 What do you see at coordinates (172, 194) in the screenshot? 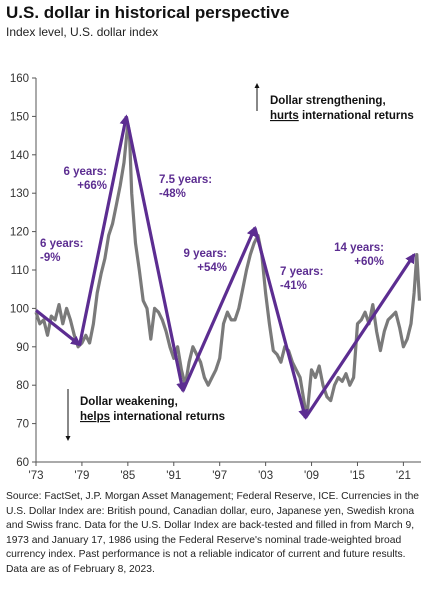
I see `trend-label: -48%` at bounding box center [172, 194].